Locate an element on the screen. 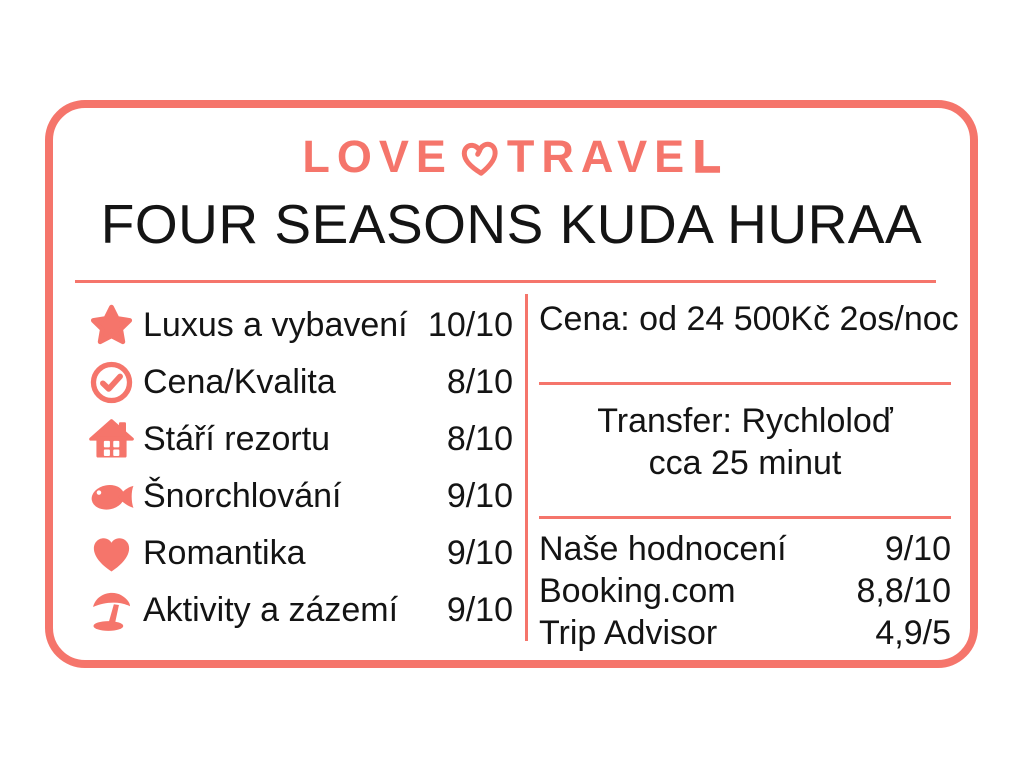 This screenshot has width=1024, height=768. column-divider is located at coordinates (526, 467).